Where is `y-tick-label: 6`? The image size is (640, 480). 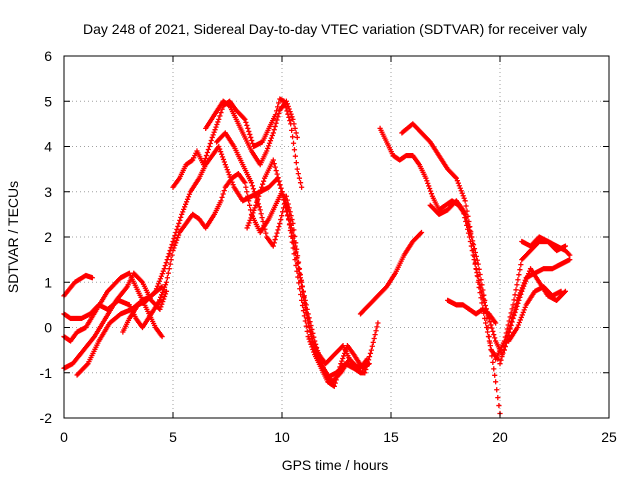 y-tick-label: 6 is located at coordinates (48, 56).